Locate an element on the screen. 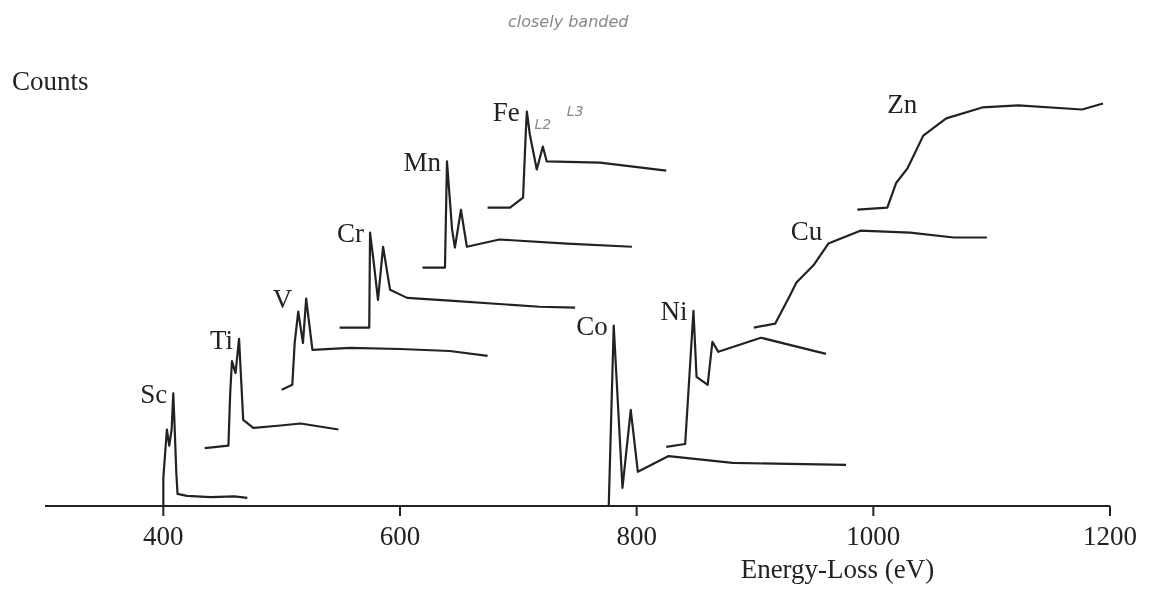  series-label: Fe is located at coordinates (506, 112).